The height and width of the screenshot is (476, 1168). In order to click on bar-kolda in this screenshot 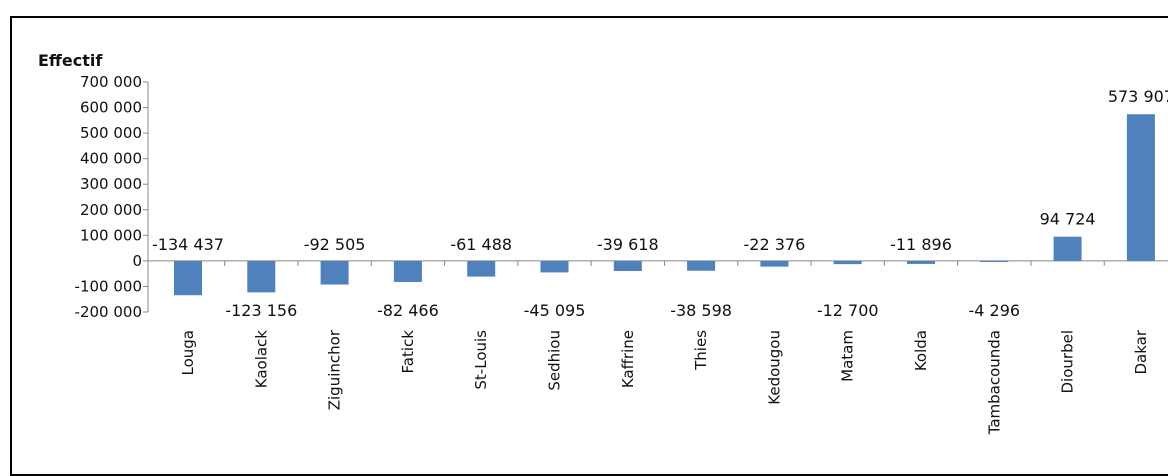, I will do `click(921, 262)`.